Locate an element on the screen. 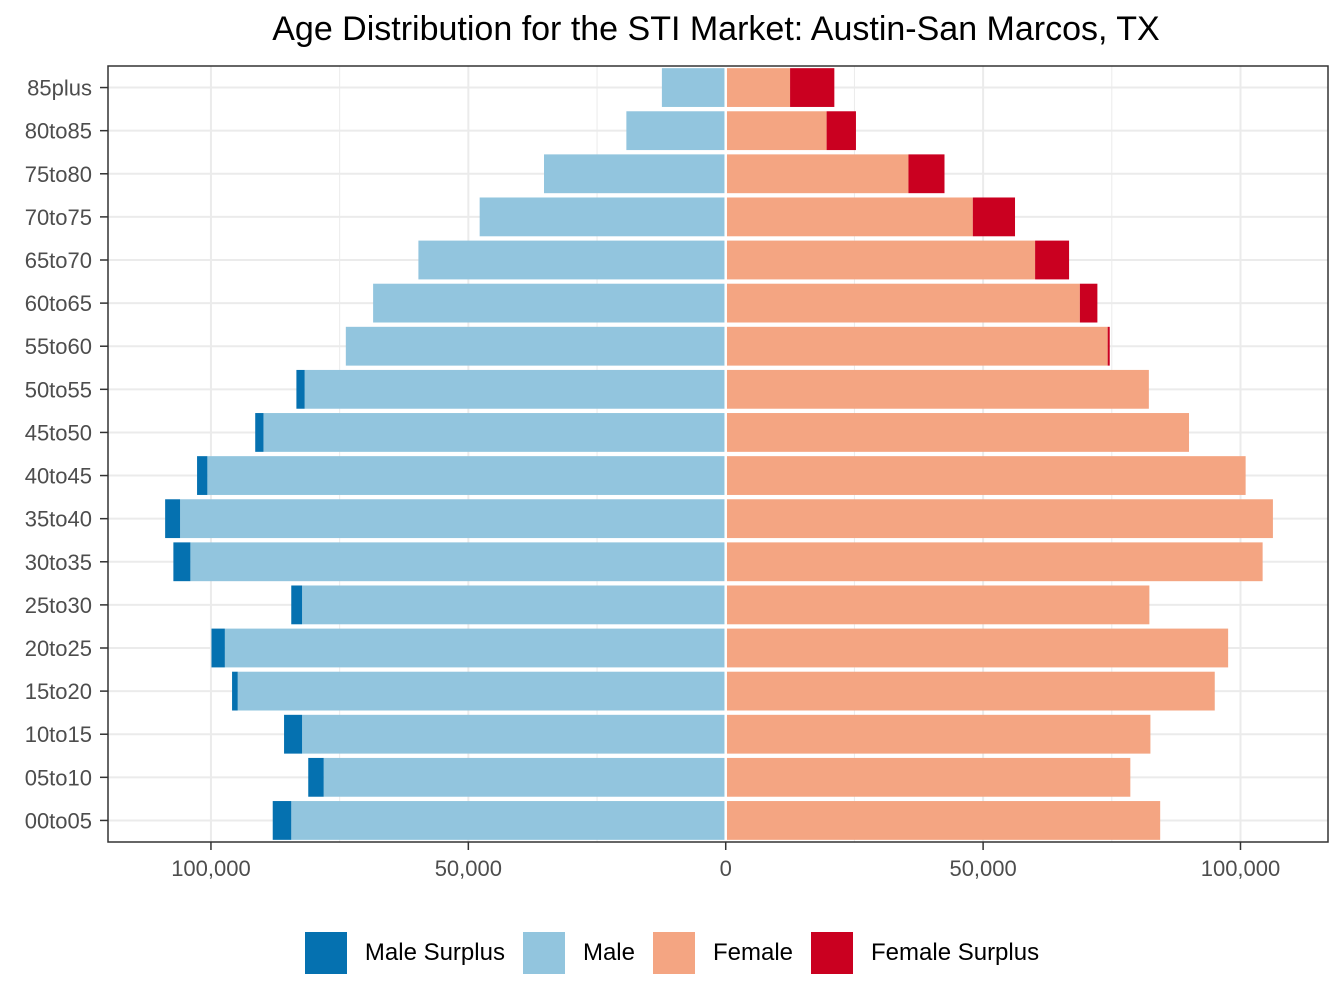 The width and height of the screenshot is (1344, 1008). y-tick-label: 10to15 is located at coordinates (58, 734).